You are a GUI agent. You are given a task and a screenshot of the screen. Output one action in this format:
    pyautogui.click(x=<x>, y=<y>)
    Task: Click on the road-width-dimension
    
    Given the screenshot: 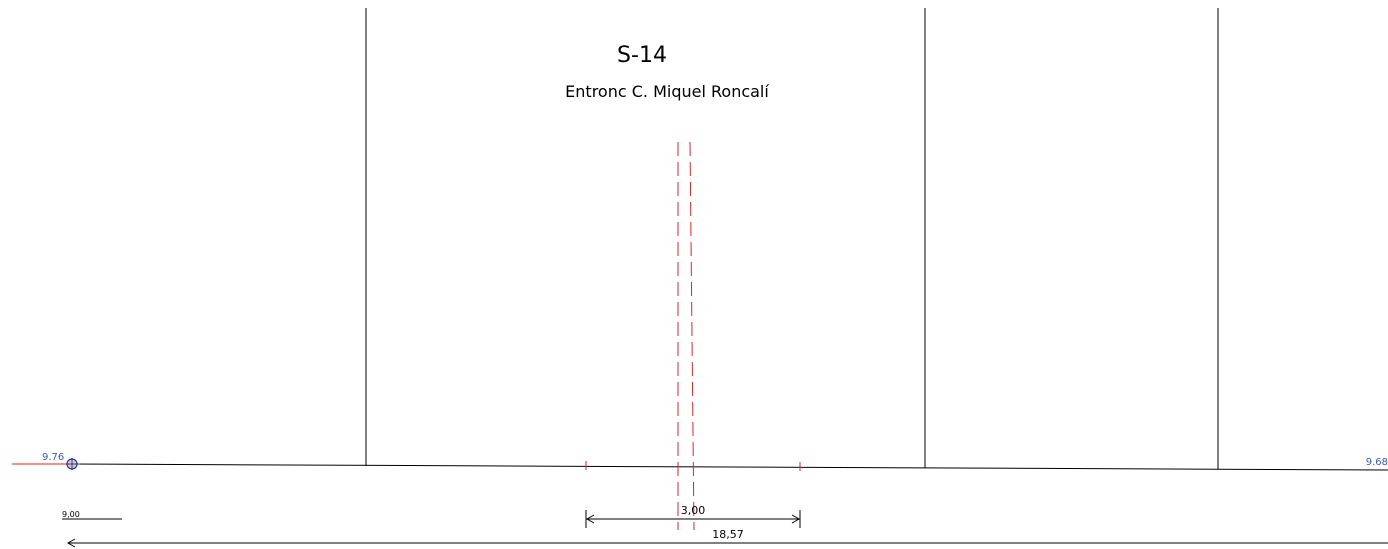 What is the action you would take?
    pyautogui.click(x=693, y=519)
    